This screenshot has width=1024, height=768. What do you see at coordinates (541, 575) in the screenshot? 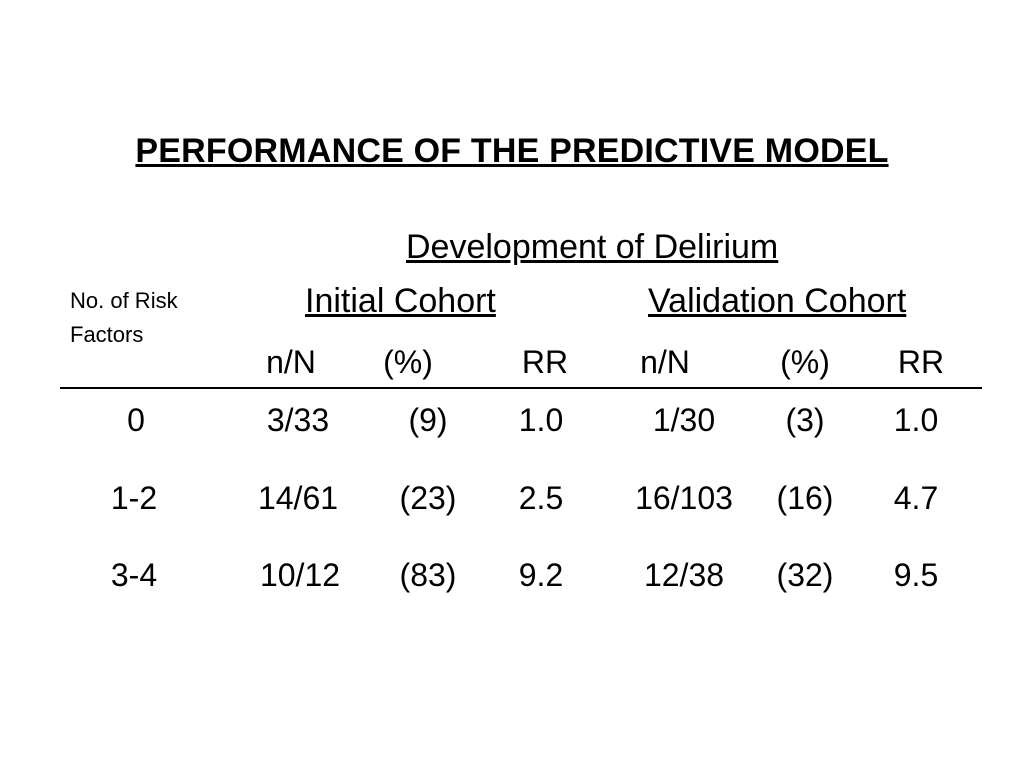
I see `table-cell: 9.2` at bounding box center [541, 575].